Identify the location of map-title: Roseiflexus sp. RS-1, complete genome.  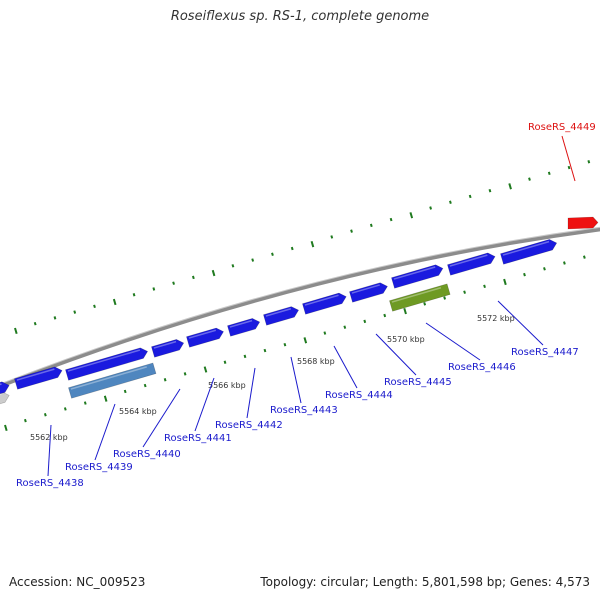
(300, 16).